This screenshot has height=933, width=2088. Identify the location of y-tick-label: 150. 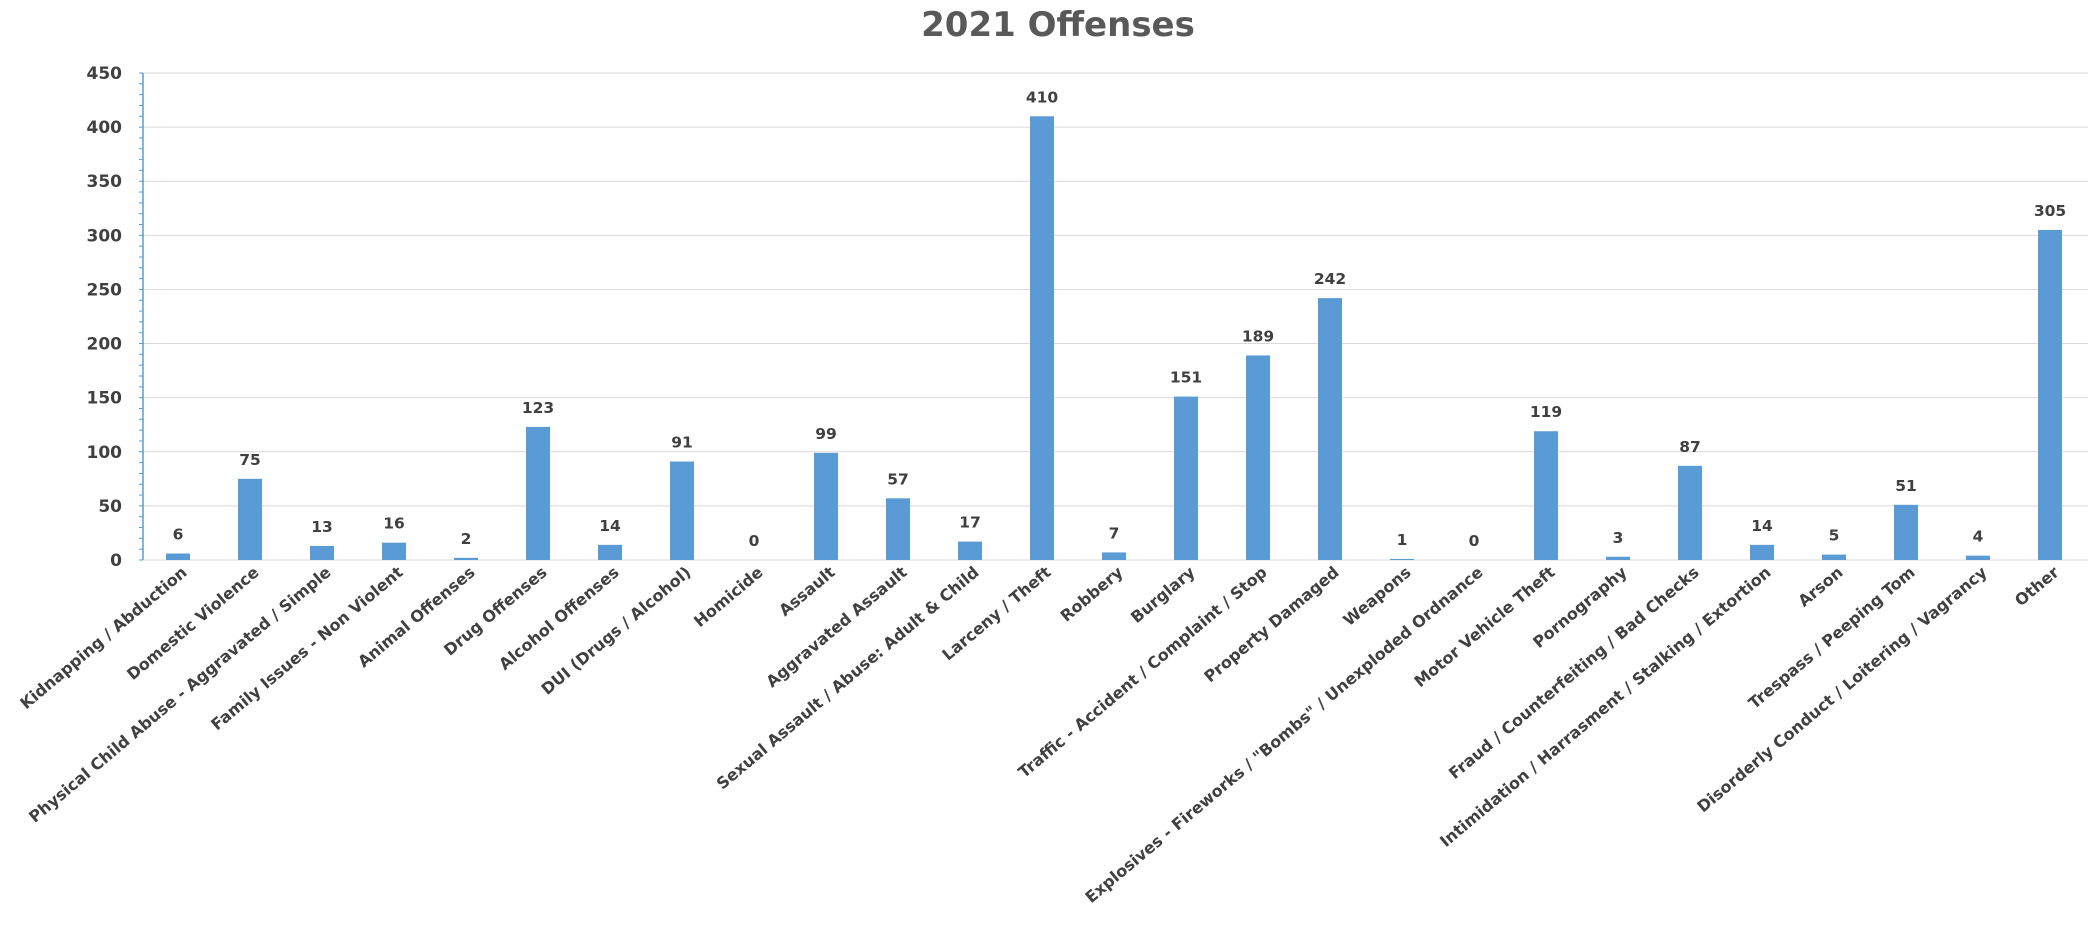
(105, 399).